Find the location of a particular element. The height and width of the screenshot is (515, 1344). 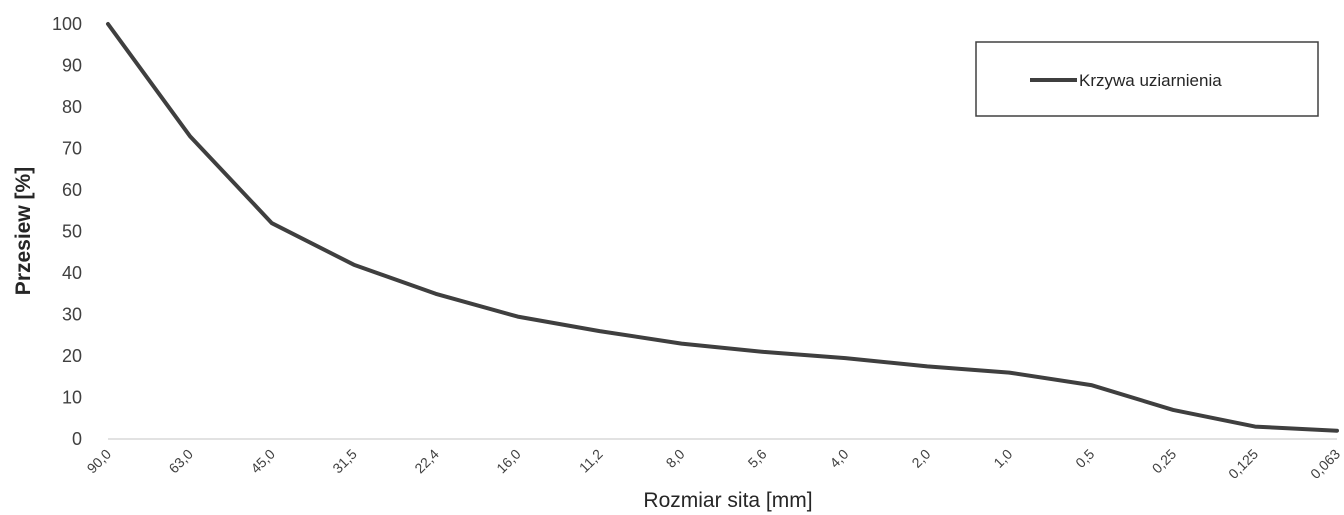

x-tick-label: 0,063 is located at coordinates (1325, 464).